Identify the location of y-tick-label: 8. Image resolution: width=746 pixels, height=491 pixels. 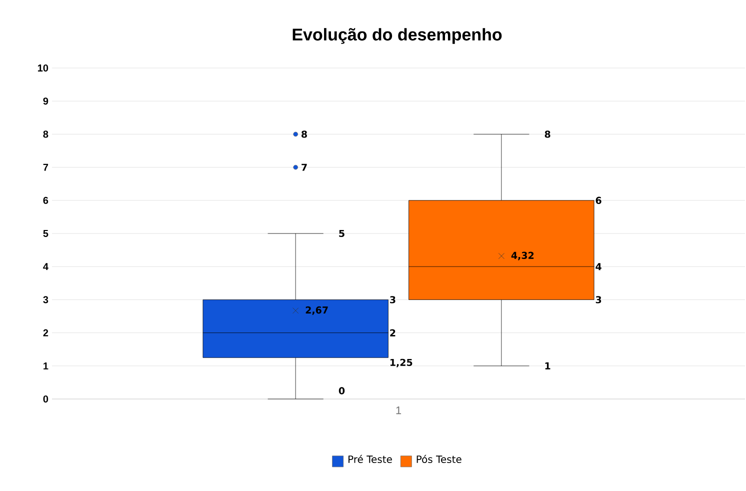
(45, 134).